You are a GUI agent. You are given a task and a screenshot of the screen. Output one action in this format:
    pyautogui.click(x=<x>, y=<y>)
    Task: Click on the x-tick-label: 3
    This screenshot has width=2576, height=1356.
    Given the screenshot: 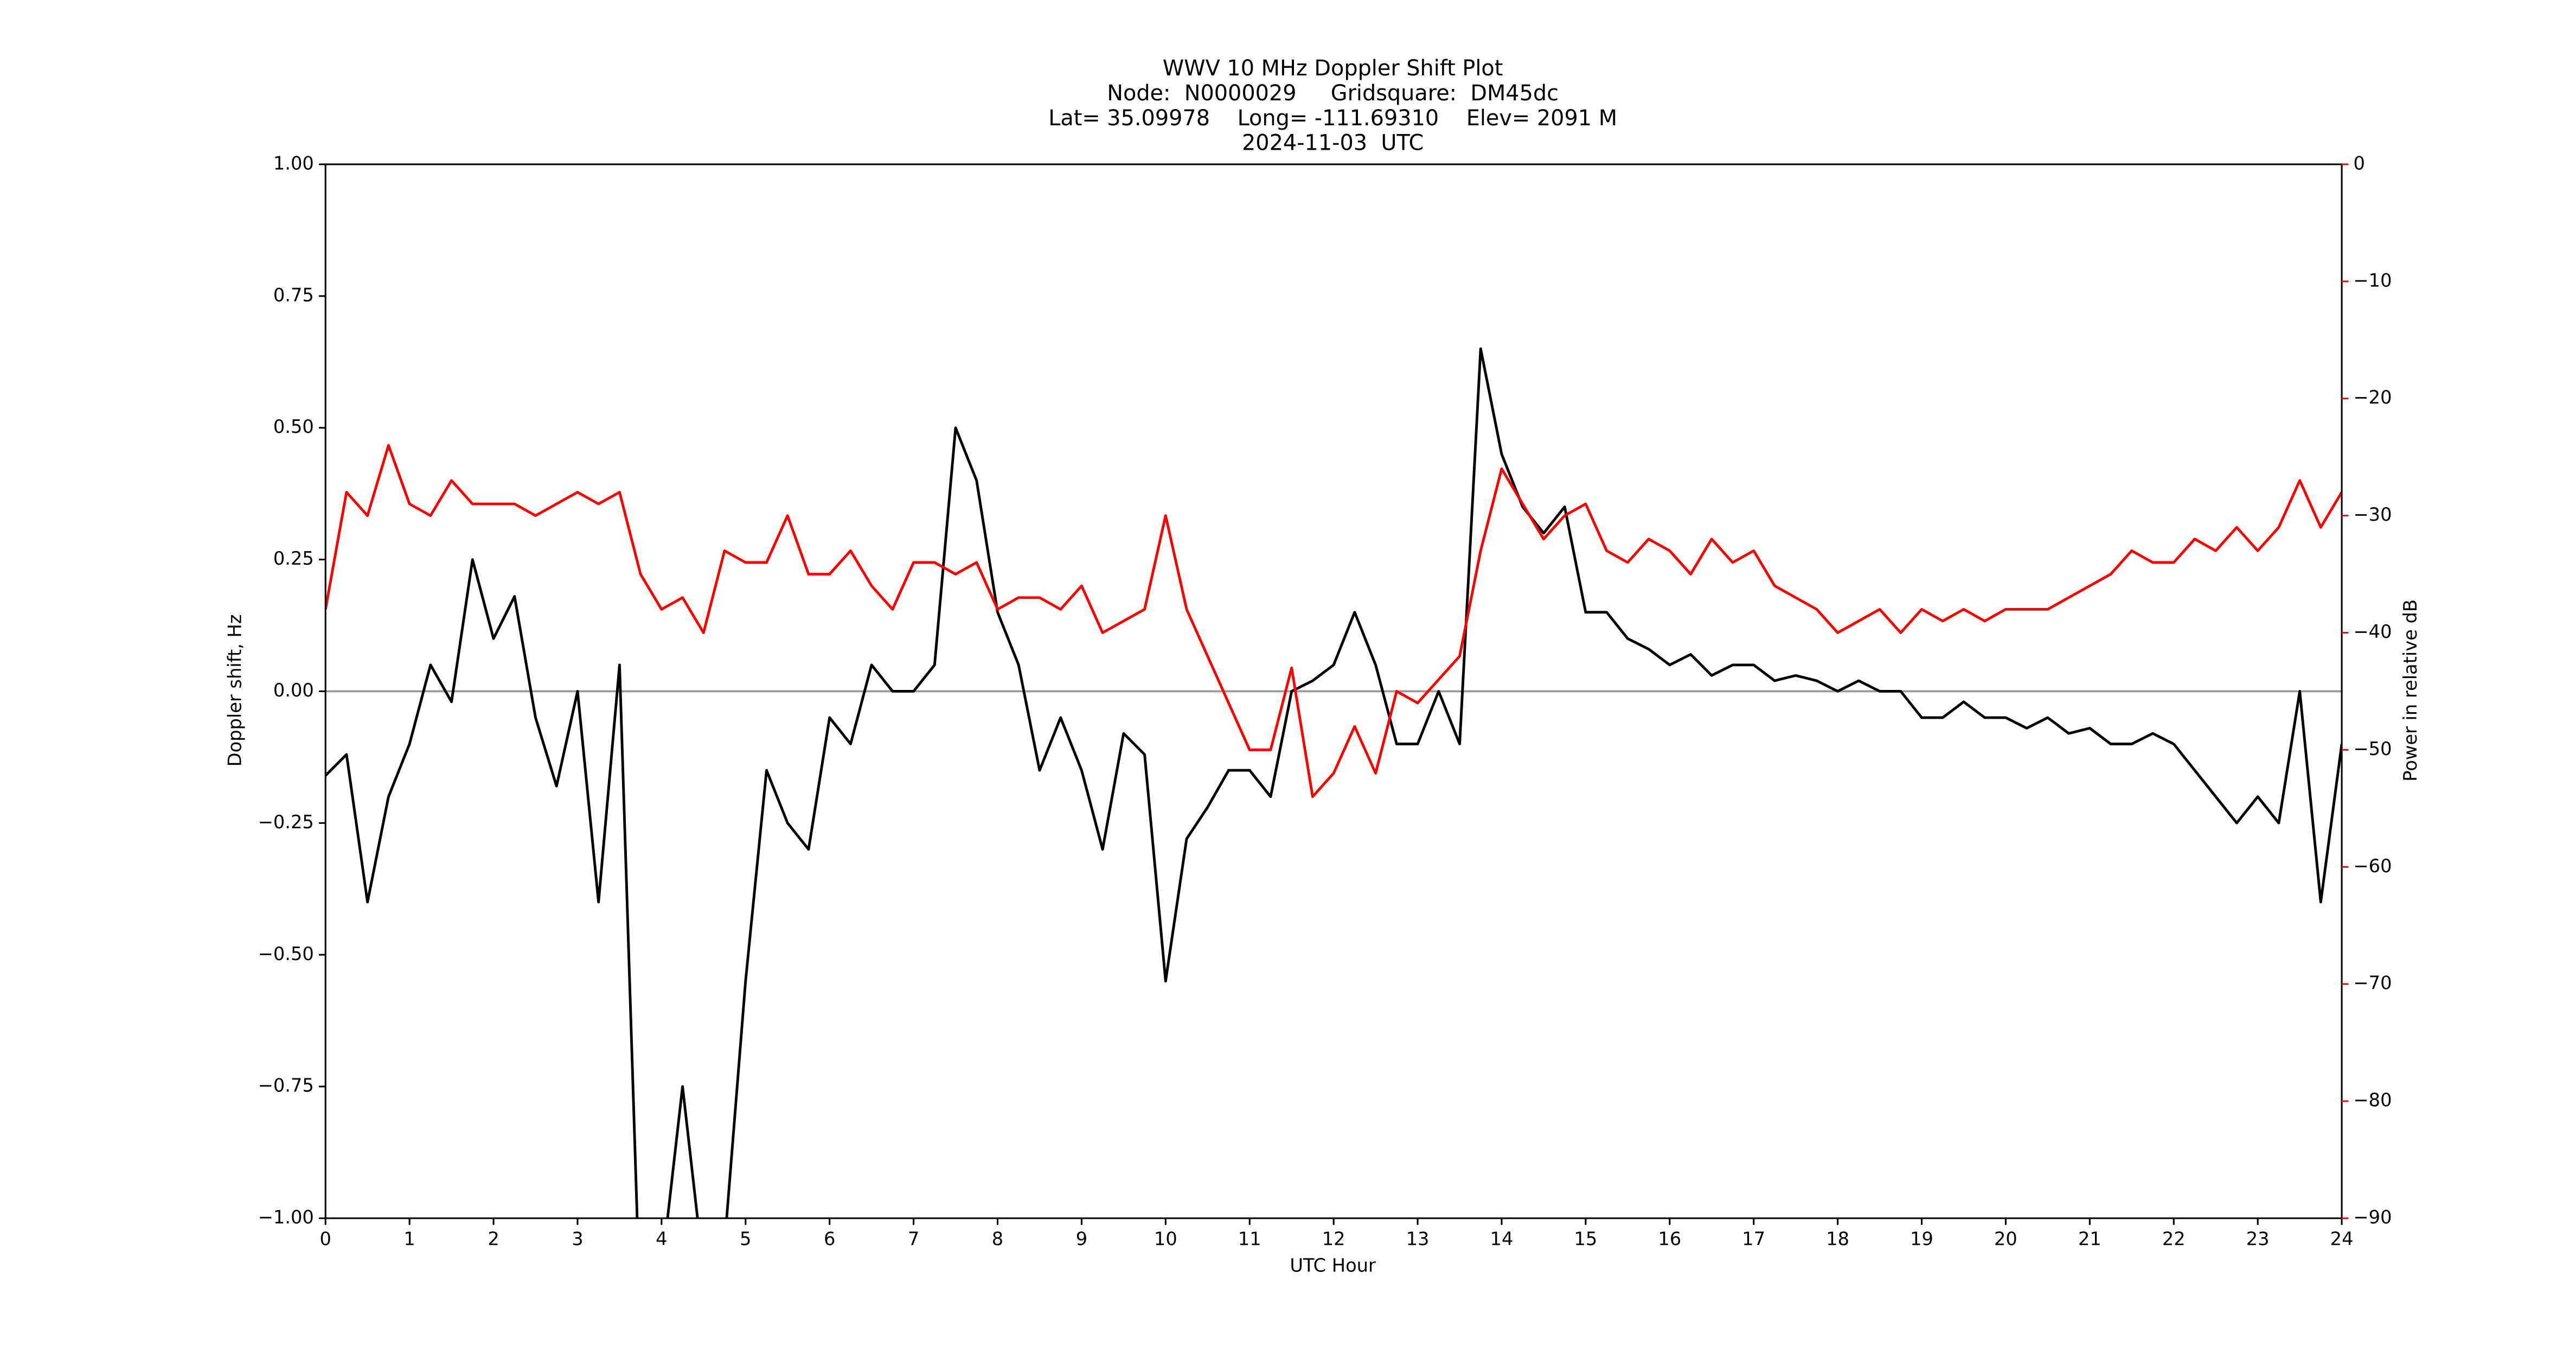 What is the action you would take?
    pyautogui.click(x=578, y=1238)
    